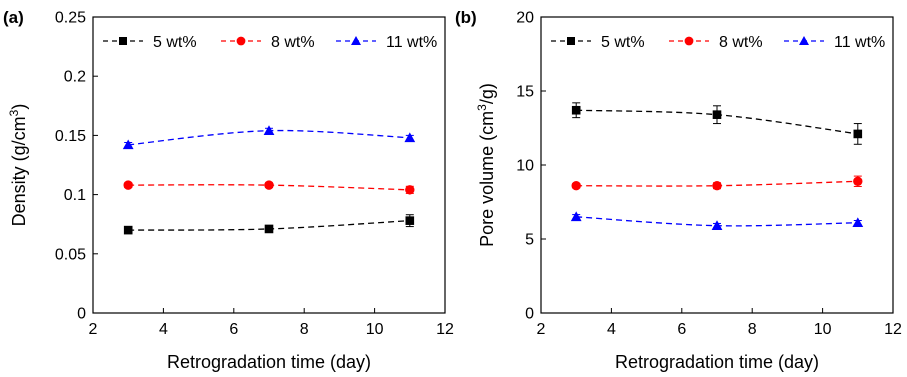 The image size is (907, 377). What do you see at coordinates (70, 136) in the screenshot?
I see `y-tick-label: 0.15` at bounding box center [70, 136].